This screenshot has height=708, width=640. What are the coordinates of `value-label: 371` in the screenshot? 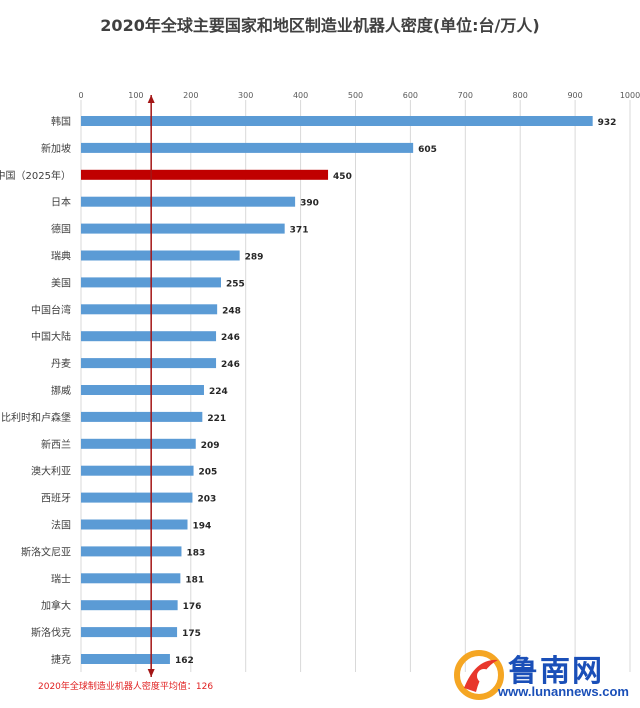 It's located at (299, 231).